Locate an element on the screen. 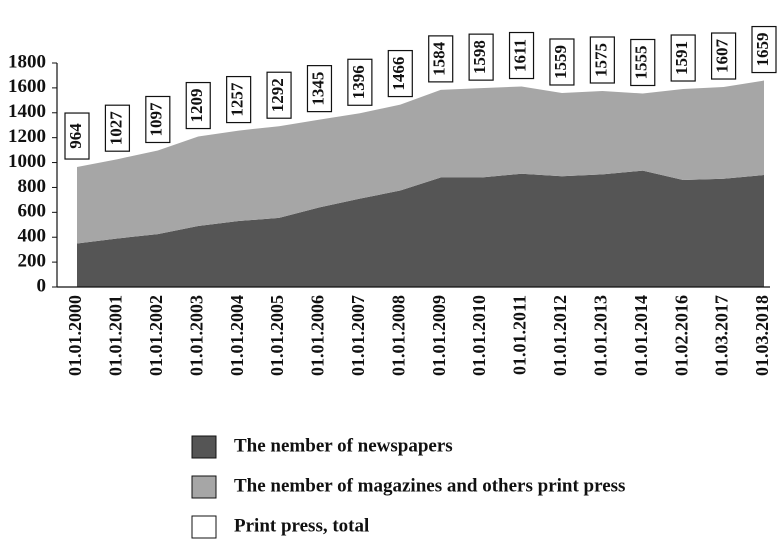 Image resolution: width=780 pixels, height=539 pixels. total-label: 1591 is located at coordinates (681, 58).